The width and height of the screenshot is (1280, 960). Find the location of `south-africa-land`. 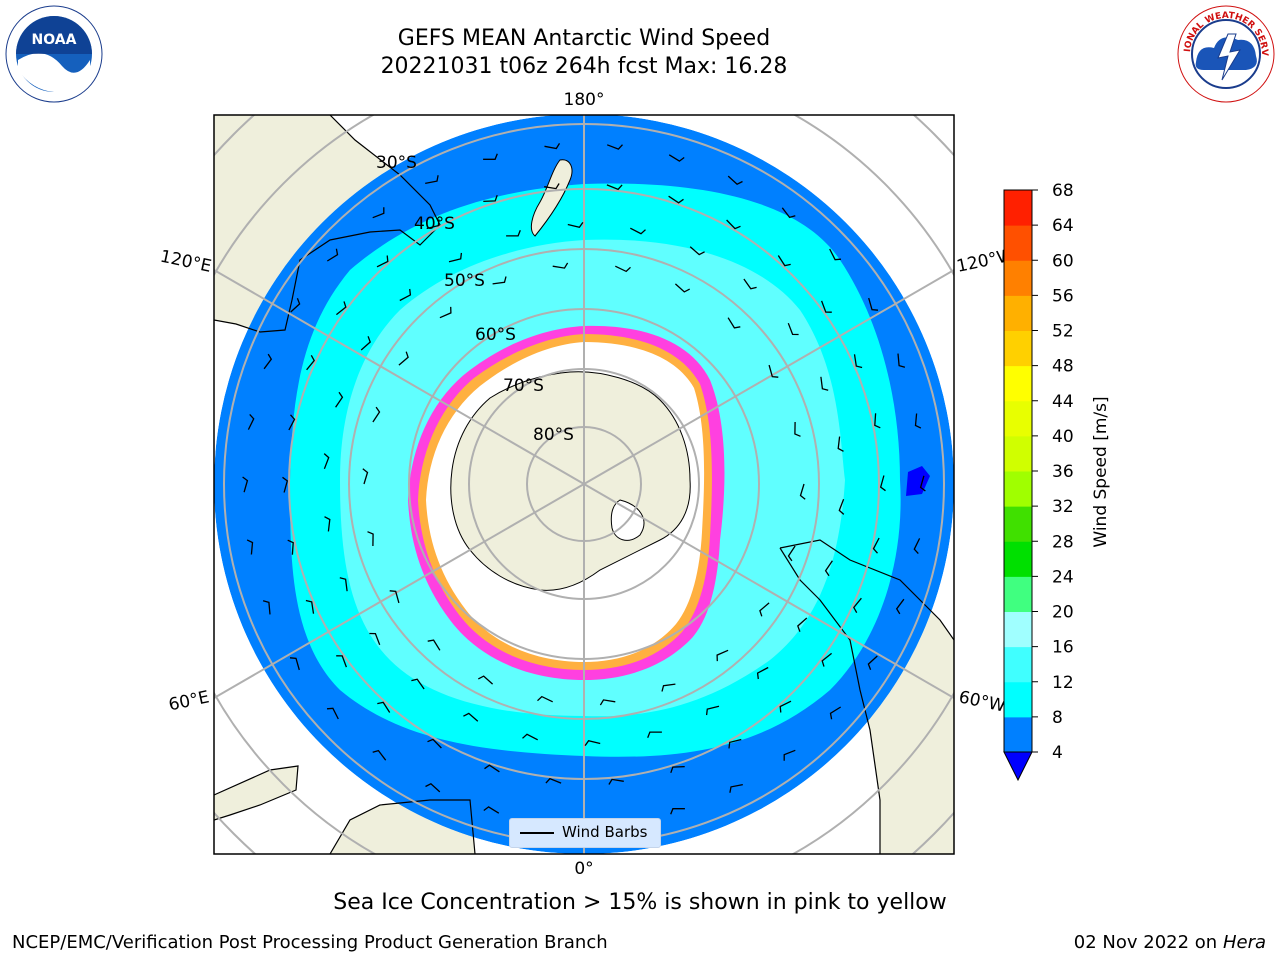

south-africa-land is located at coordinates (256, 793).